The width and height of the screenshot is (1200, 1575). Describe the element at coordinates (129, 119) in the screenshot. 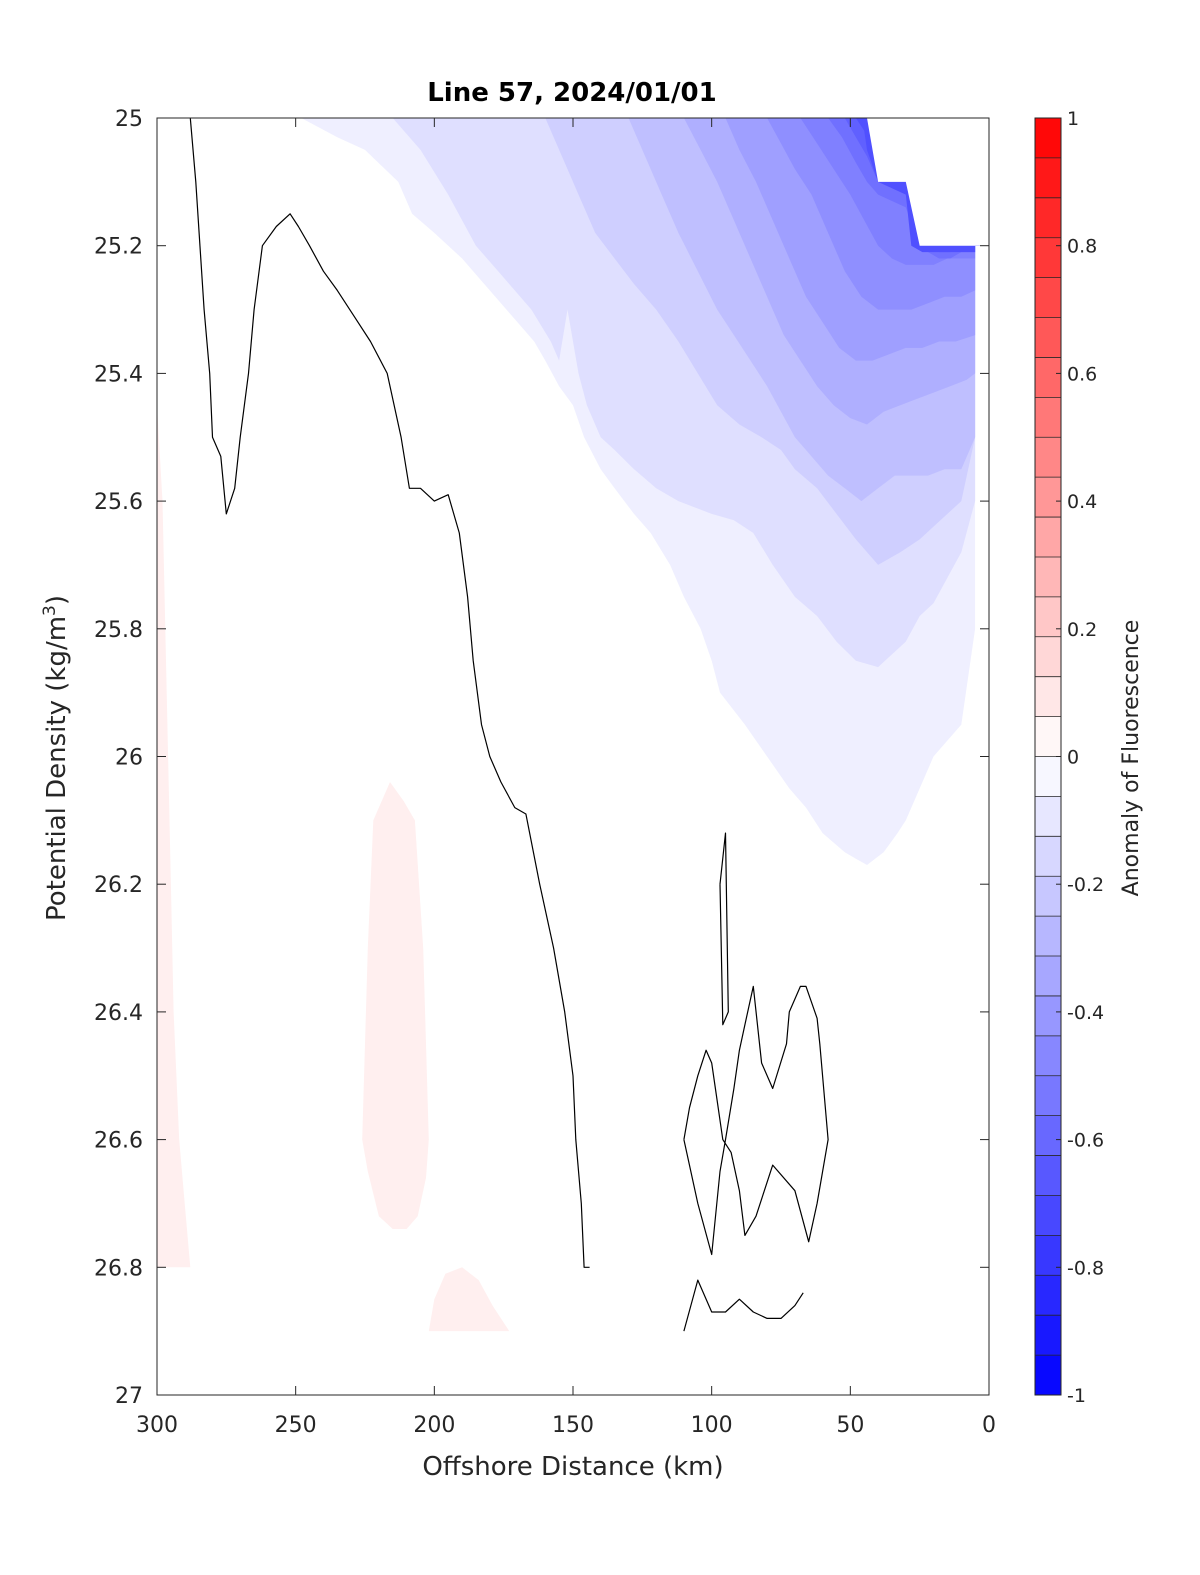

I see `y-tick-label: 25` at that location.